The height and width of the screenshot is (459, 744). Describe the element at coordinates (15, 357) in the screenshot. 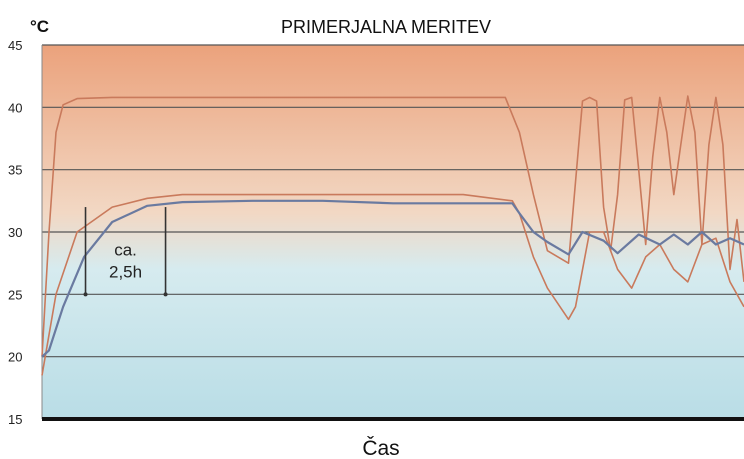

I see `y-tick-label: 20` at that location.